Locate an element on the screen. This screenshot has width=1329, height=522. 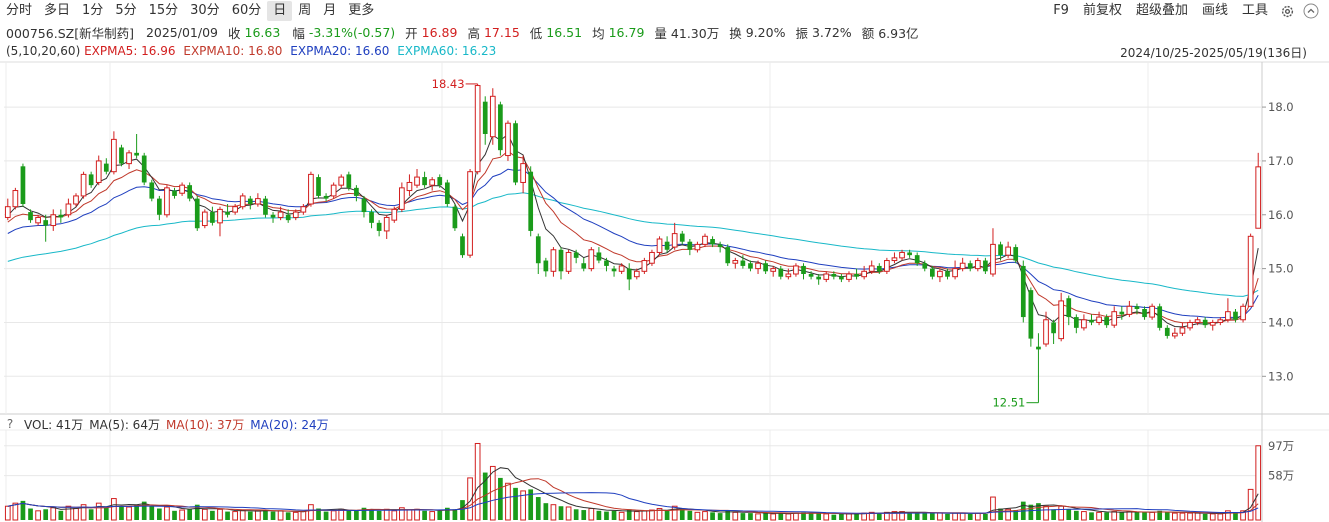
super-overlay-button: 超级叠加 is located at coordinates (1161, 10).